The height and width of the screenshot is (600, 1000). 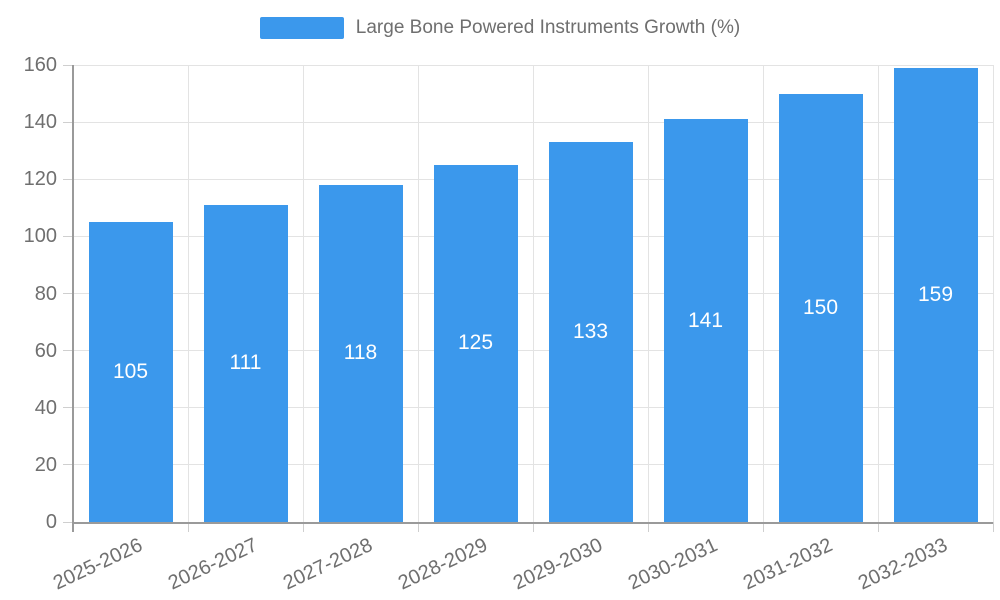 I want to click on x-axis-tick-label: 2031-2032, so click(x=787, y=564).